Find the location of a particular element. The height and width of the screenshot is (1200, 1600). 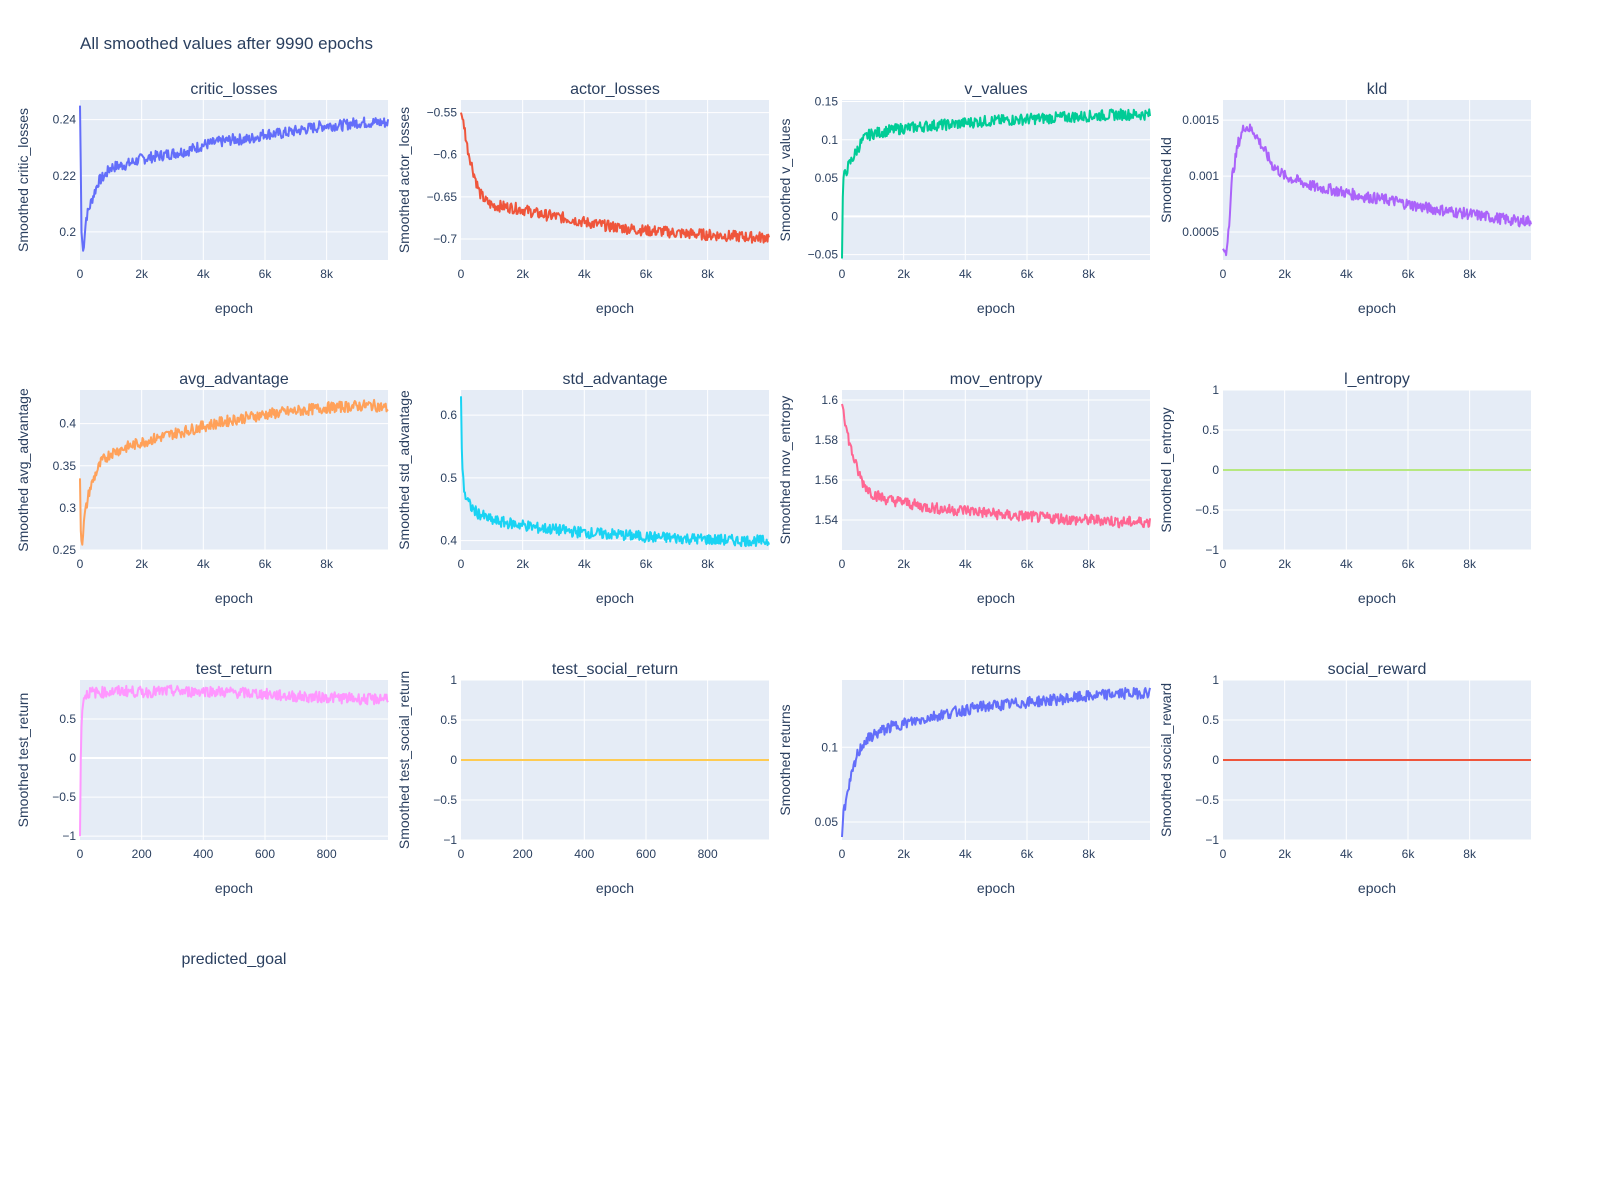

y-tick-label: 1.6 is located at coordinates (829, 400).